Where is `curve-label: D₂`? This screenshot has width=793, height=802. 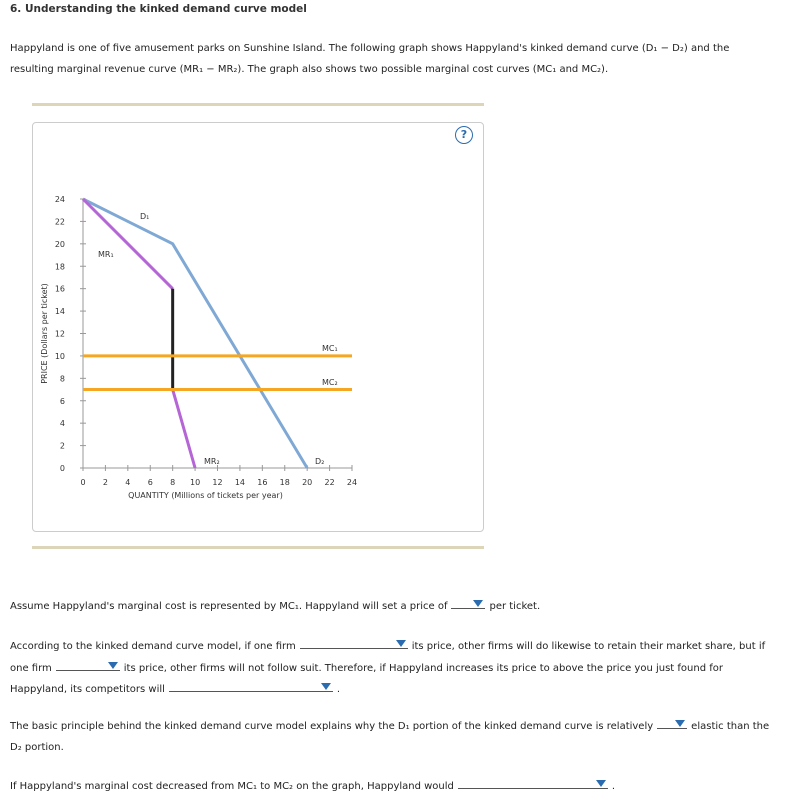
curve-label: D₂ is located at coordinates (319, 461).